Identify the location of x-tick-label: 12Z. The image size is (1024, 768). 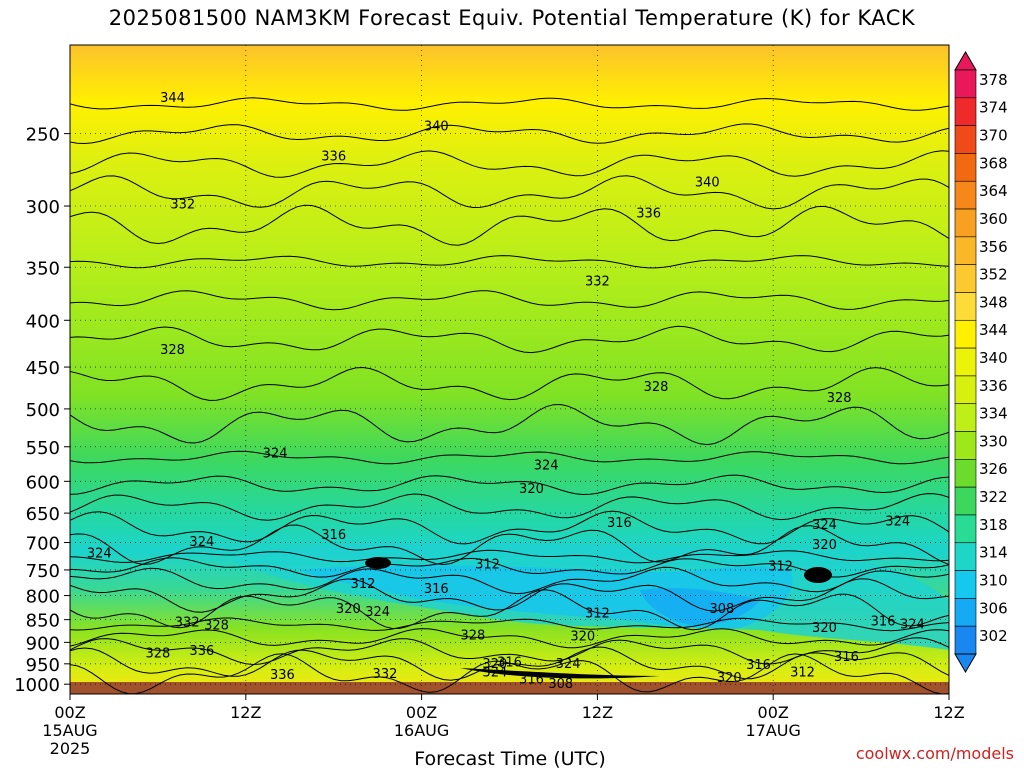
(948, 712).